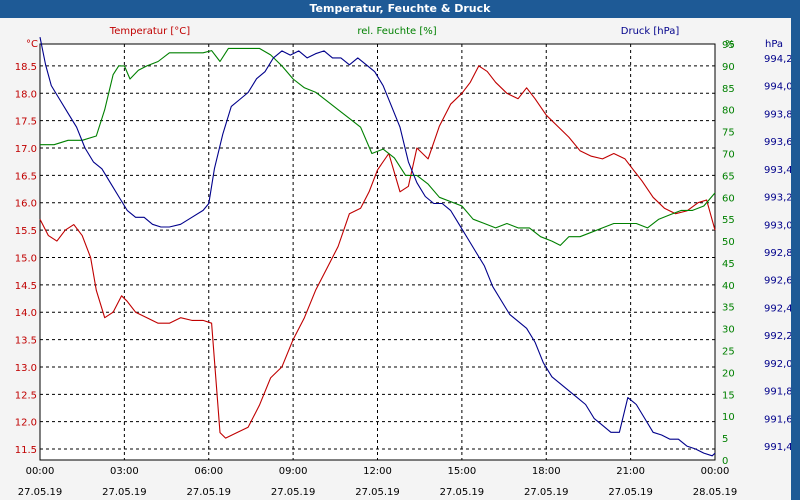 The image size is (800, 500). What do you see at coordinates (728, 352) in the screenshot?
I see `humidity-tick-label: 25` at bounding box center [728, 352].